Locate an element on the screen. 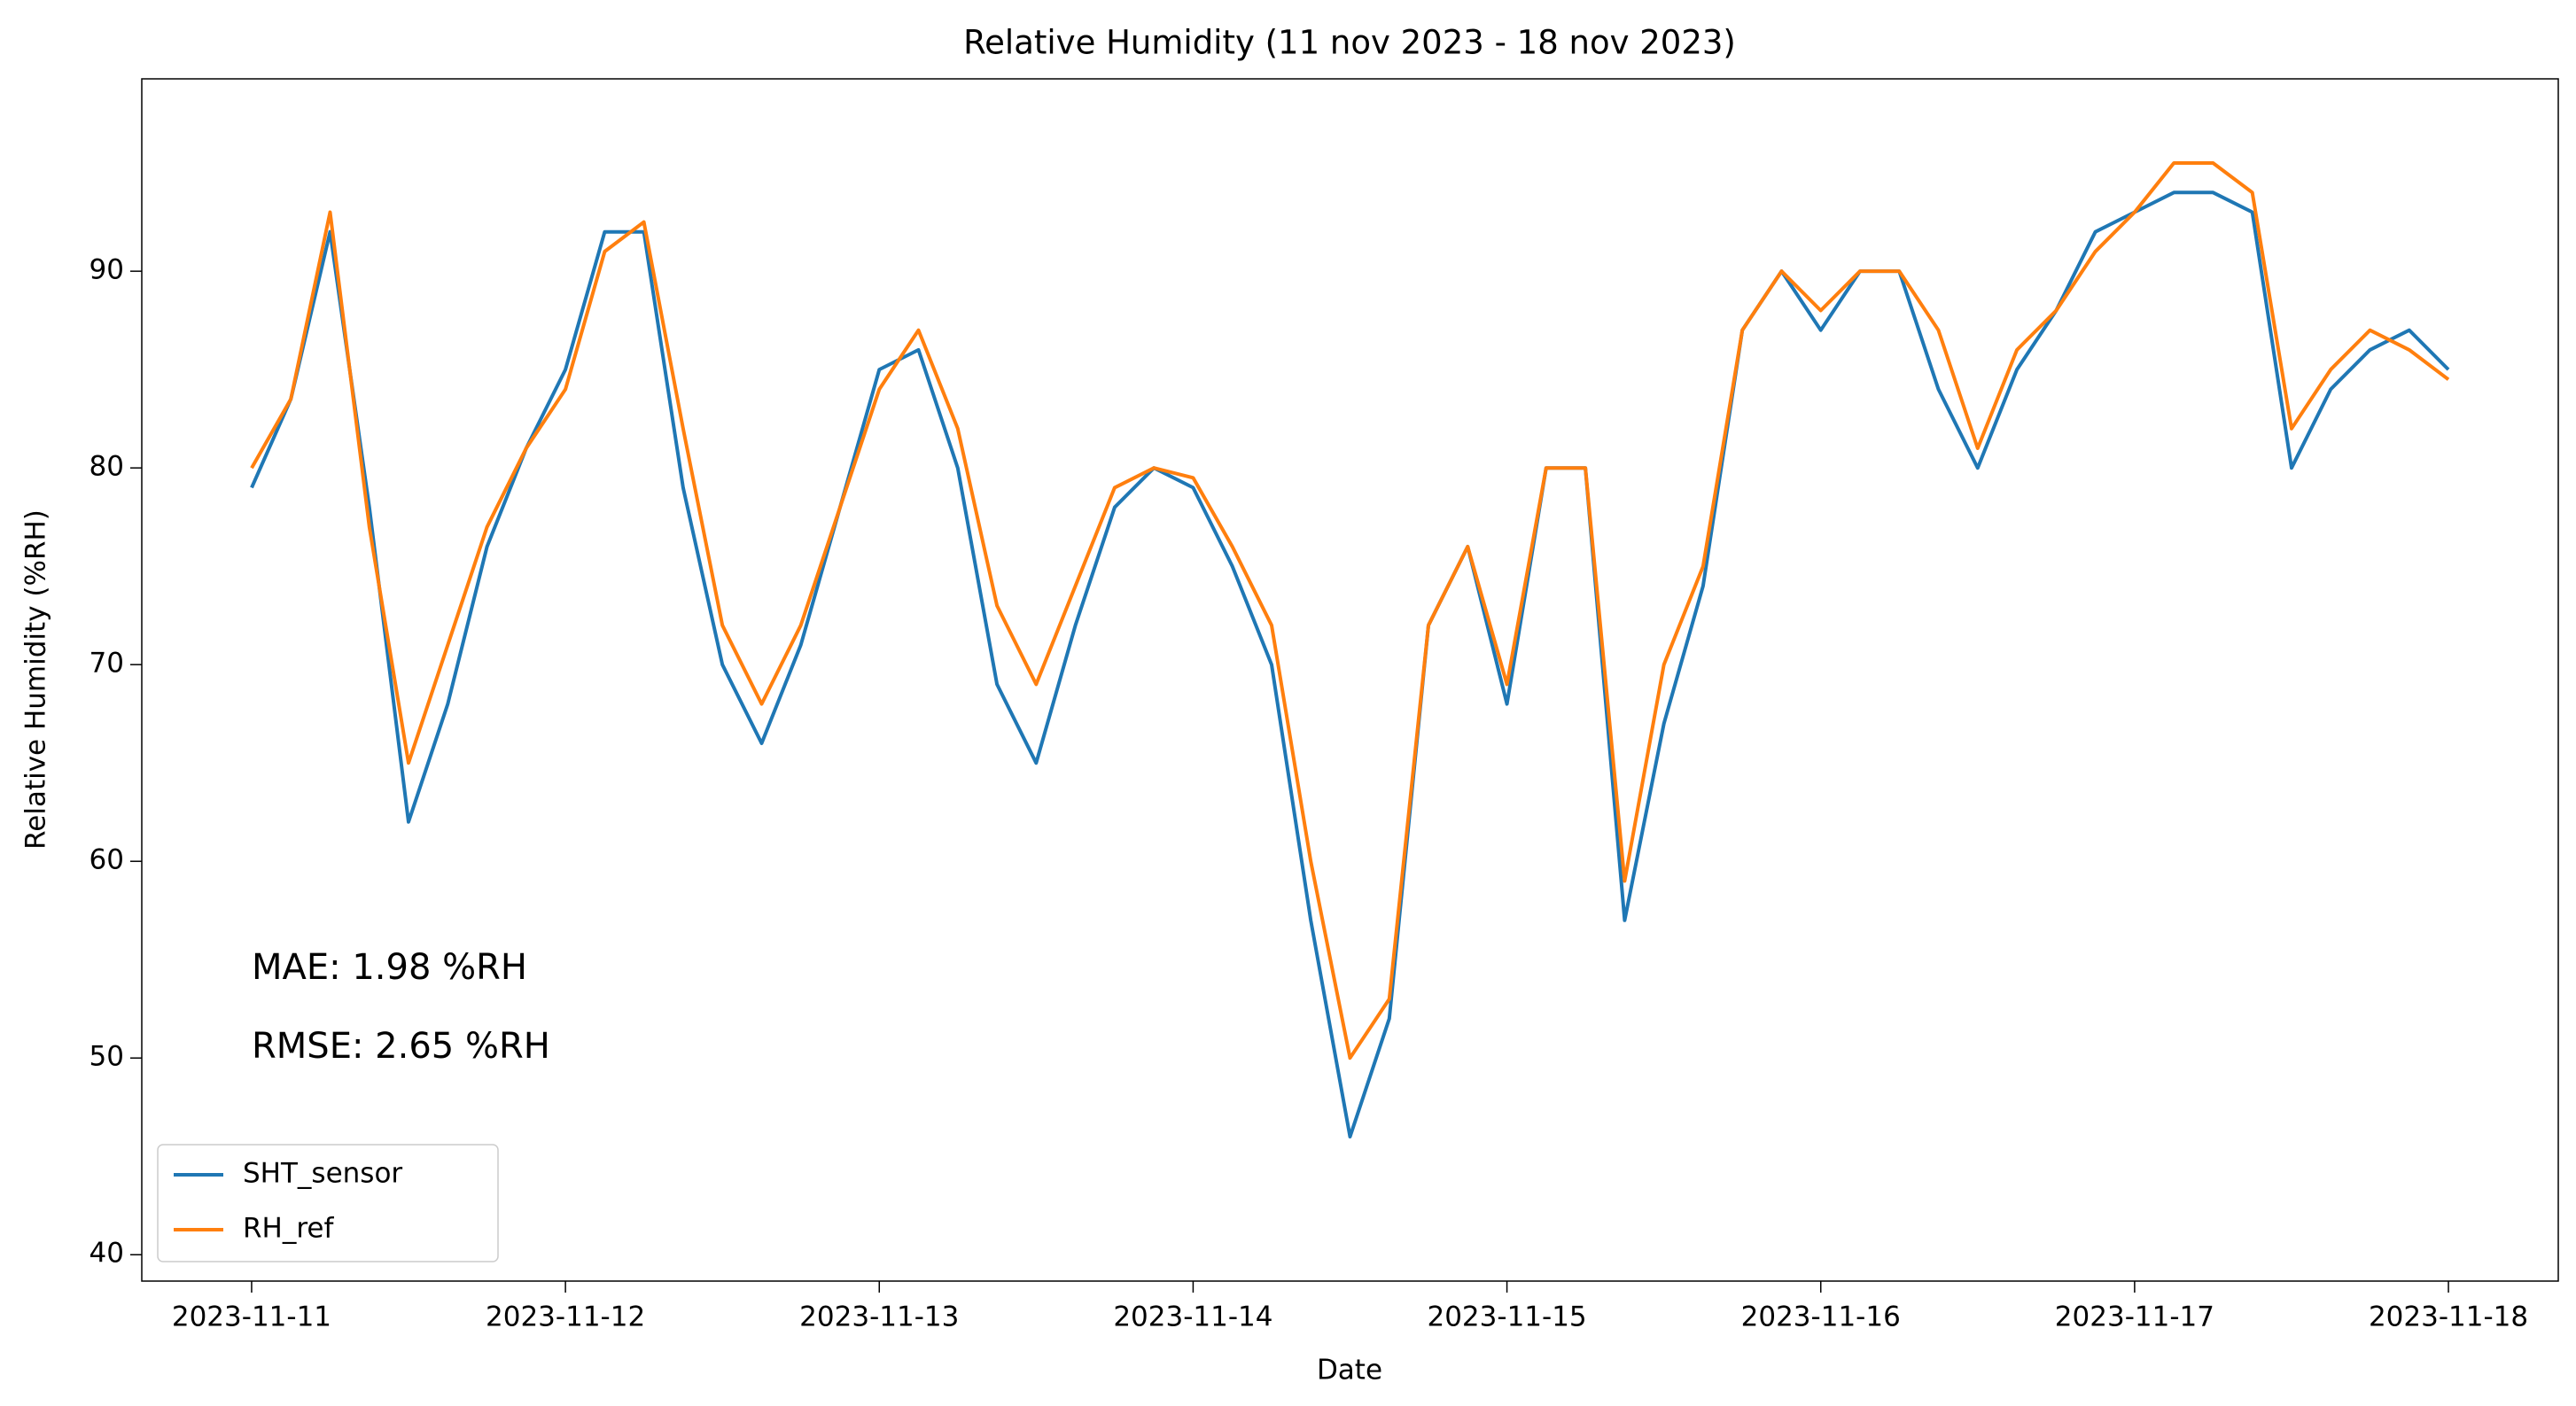  x-axis-label: Date is located at coordinates (1349, 1371).